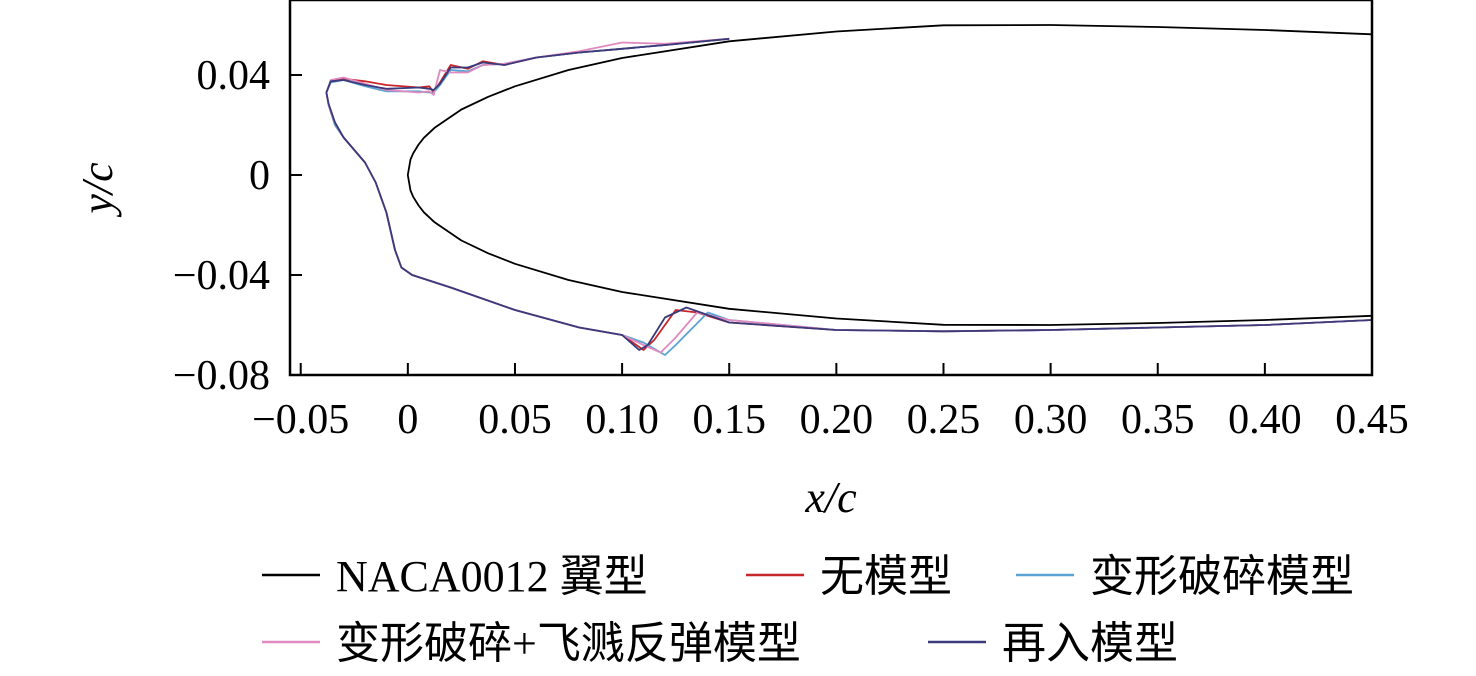  What do you see at coordinates (568, 643) in the screenshot?
I see `legend-label: 变形破碎+飞溅反弹模型` at bounding box center [568, 643].